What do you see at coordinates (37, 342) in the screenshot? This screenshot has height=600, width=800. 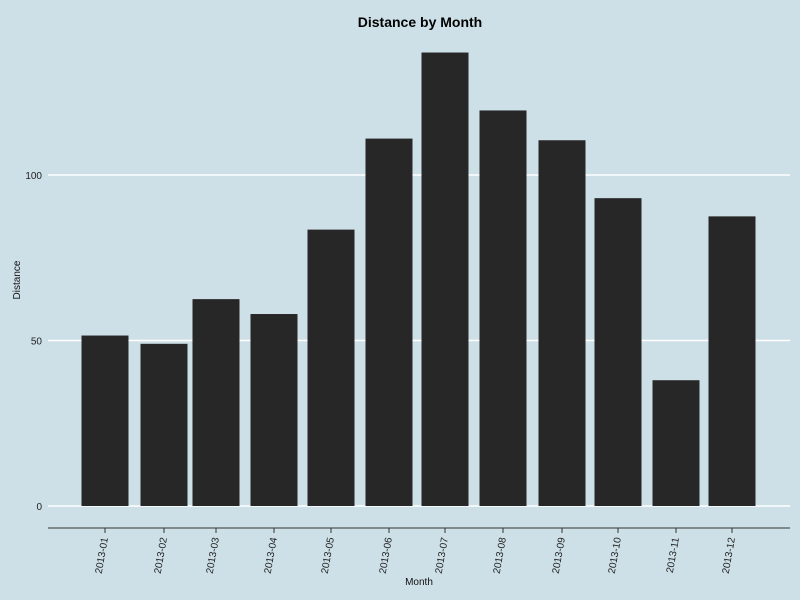 I see `y-tick-label: 50` at bounding box center [37, 342].